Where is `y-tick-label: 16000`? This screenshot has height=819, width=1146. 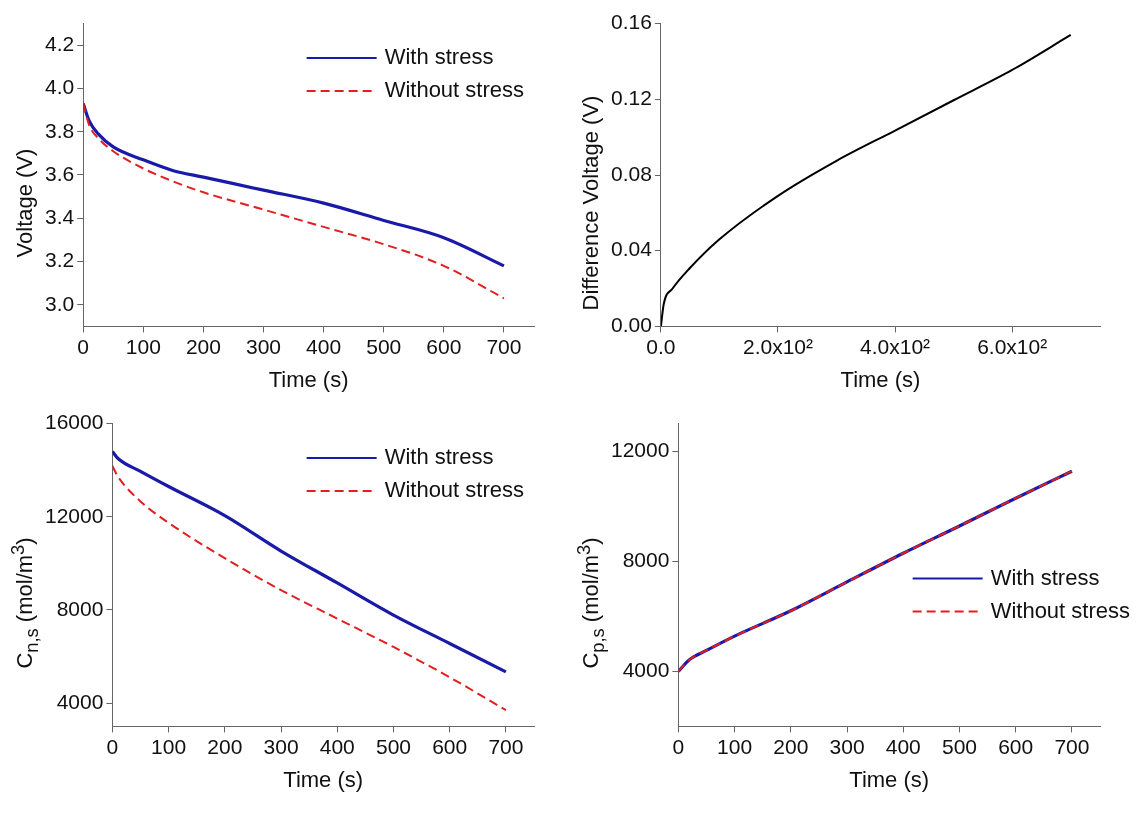 y-tick-label: 16000 is located at coordinates (74, 422).